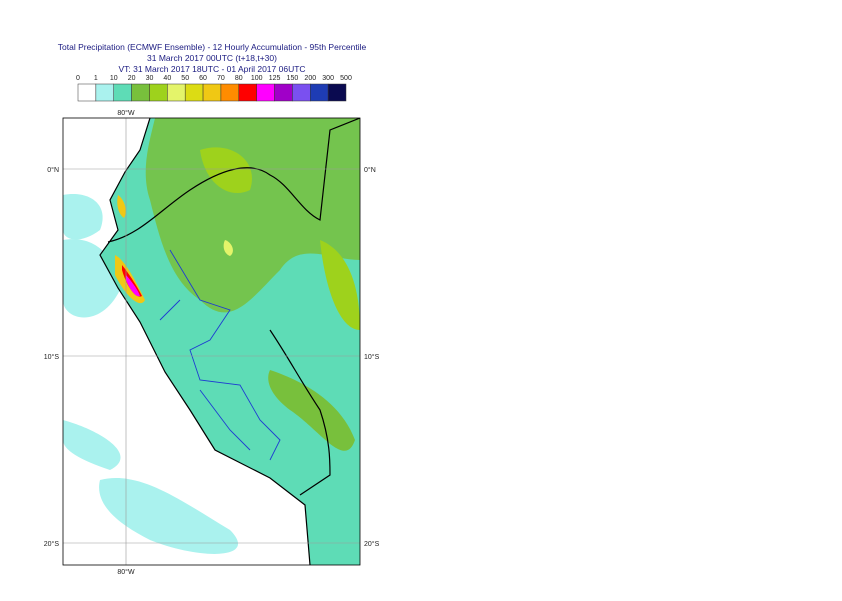  What do you see at coordinates (78, 78) in the screenshot?
I see `colorbar-label: 0` at bounding box center [78, 78].